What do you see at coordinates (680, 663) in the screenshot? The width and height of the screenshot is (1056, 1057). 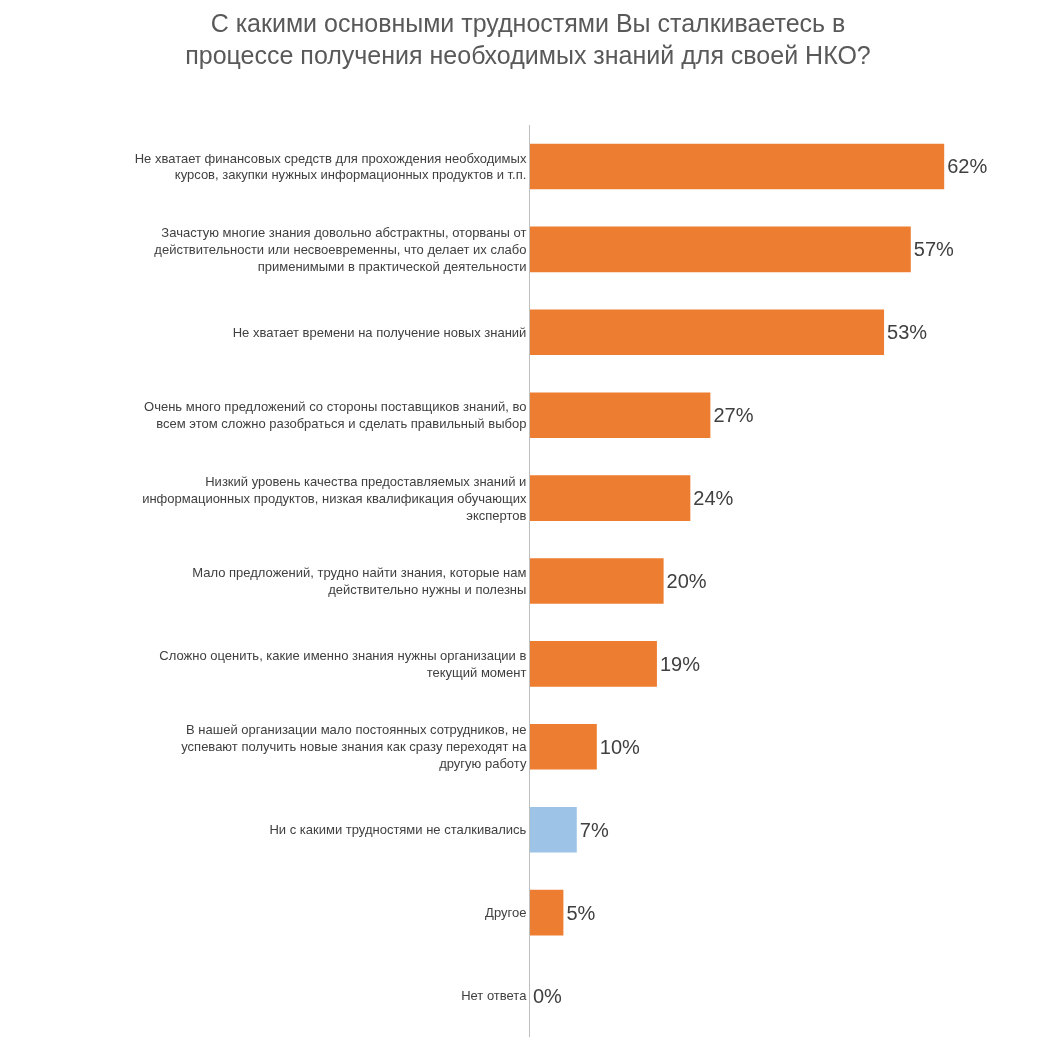 I see `data-label: 19%` at bounding box center [680, 663].